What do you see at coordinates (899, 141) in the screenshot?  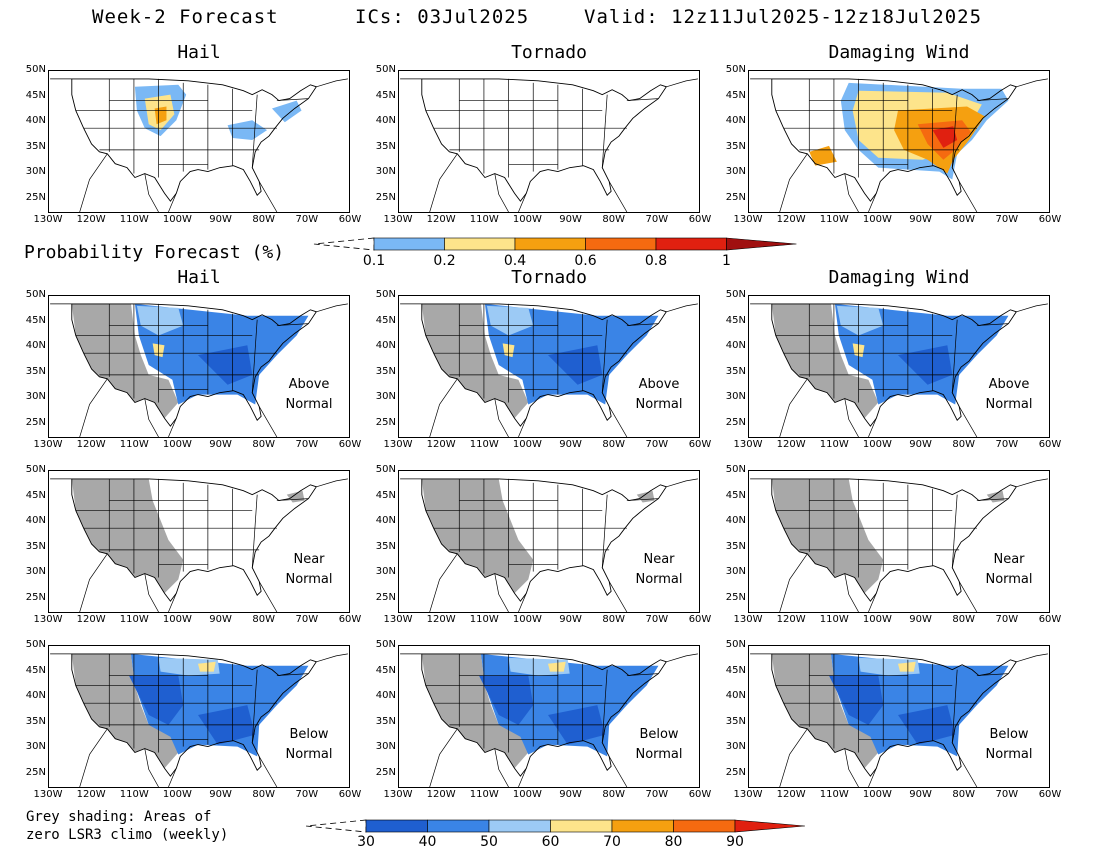 I see `map-panel-probability-damaging-wind` at bounding box center [899, 141].